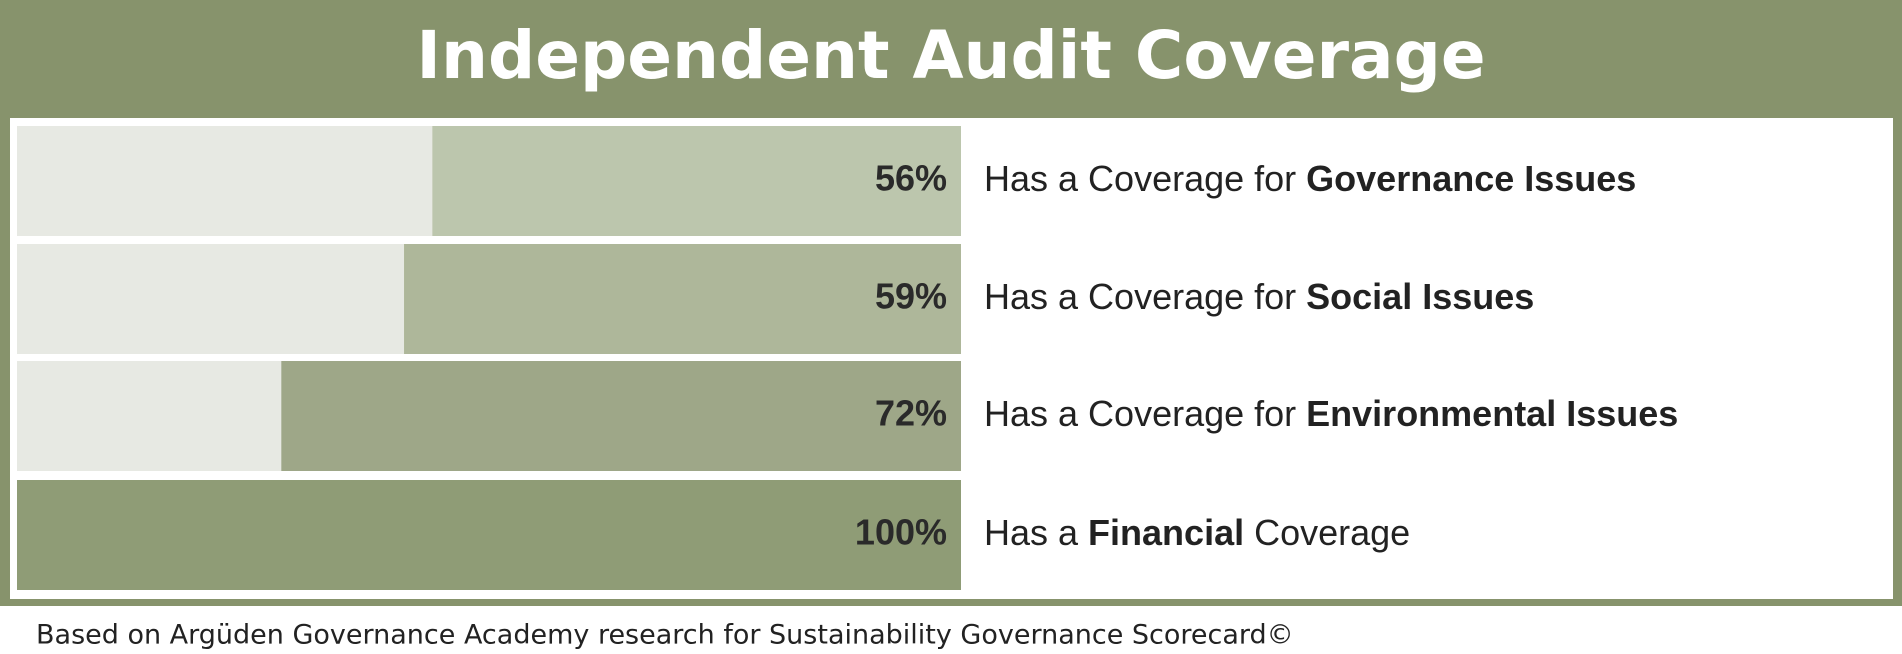 This screenshot has width=1902, height=654. I want to click on category-label: Has a Coverage for Environmental Issues, so click(1331, 413).